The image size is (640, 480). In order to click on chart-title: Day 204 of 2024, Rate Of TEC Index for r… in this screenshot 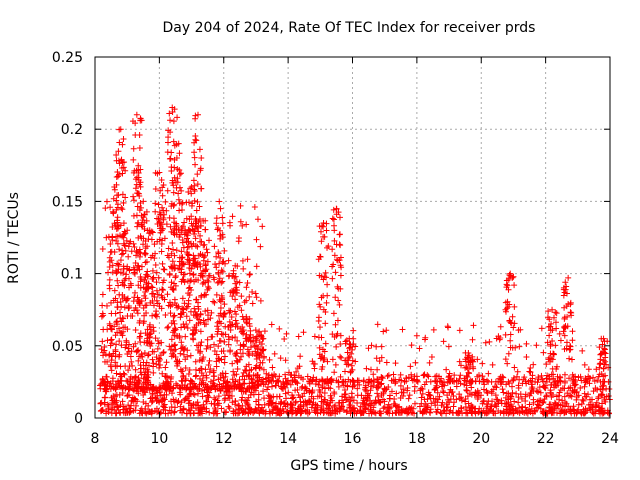, I will do `click(349, 28)`.